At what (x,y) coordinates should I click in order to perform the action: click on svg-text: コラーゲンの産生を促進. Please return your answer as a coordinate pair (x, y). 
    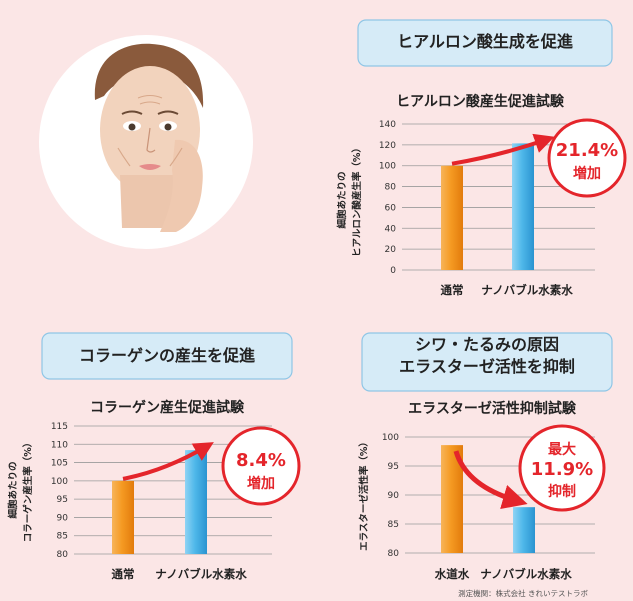
    Looking at the image, I should click on (167, 355).